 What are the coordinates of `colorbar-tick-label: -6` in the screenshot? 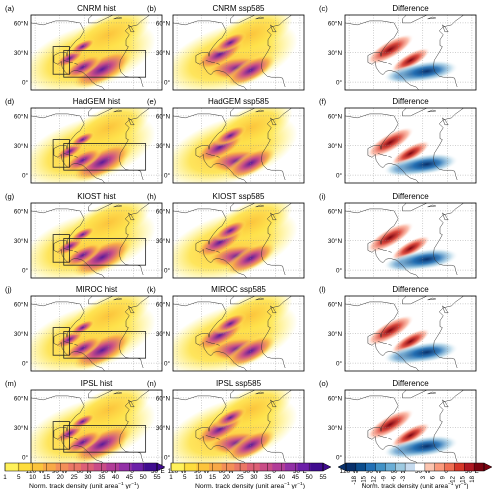 It's located at (394, 478).